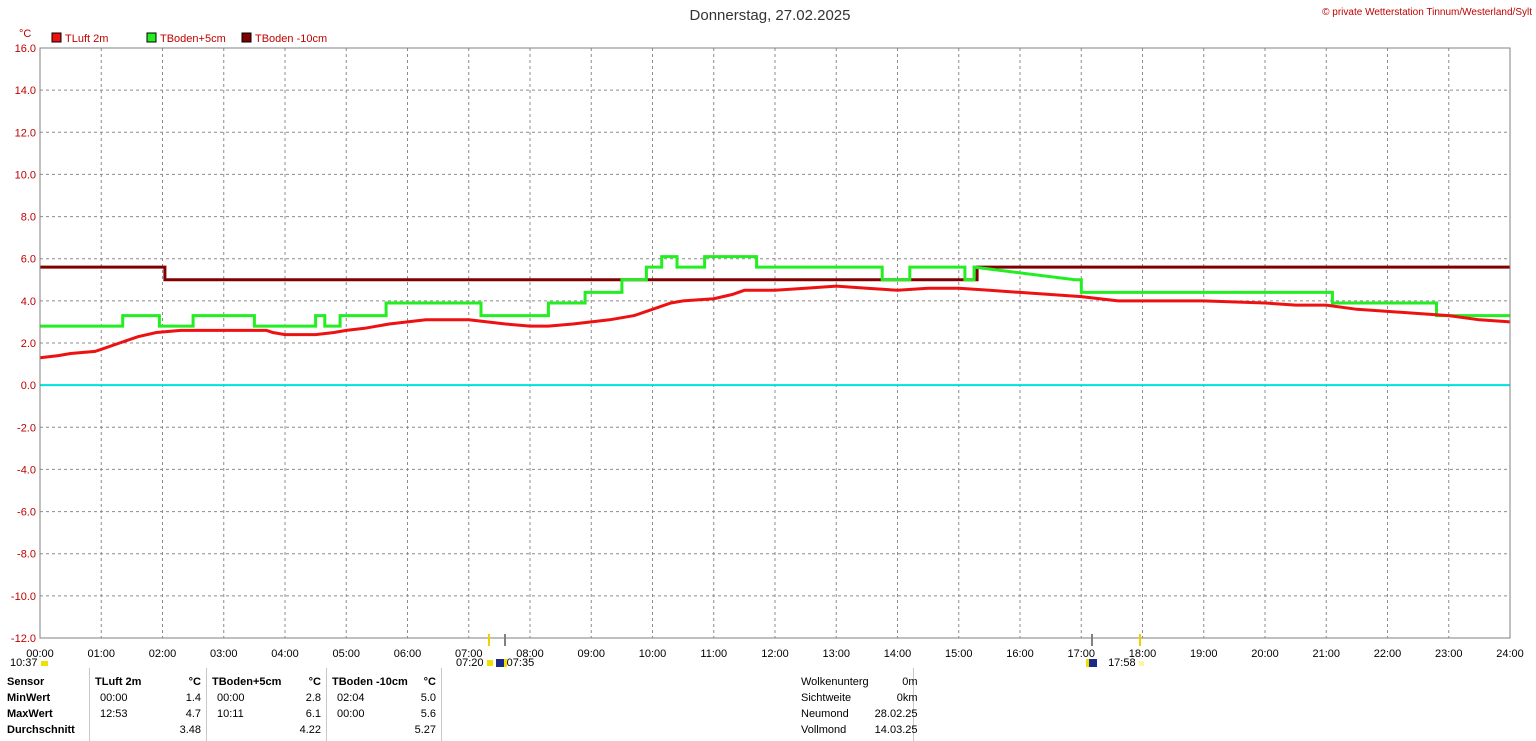 Image resolution: width=1536 pixels, height=741 pixels. Describe the element at coordinates (351, 714) in the screenshot. I see `max-time: 00:00` at that location.